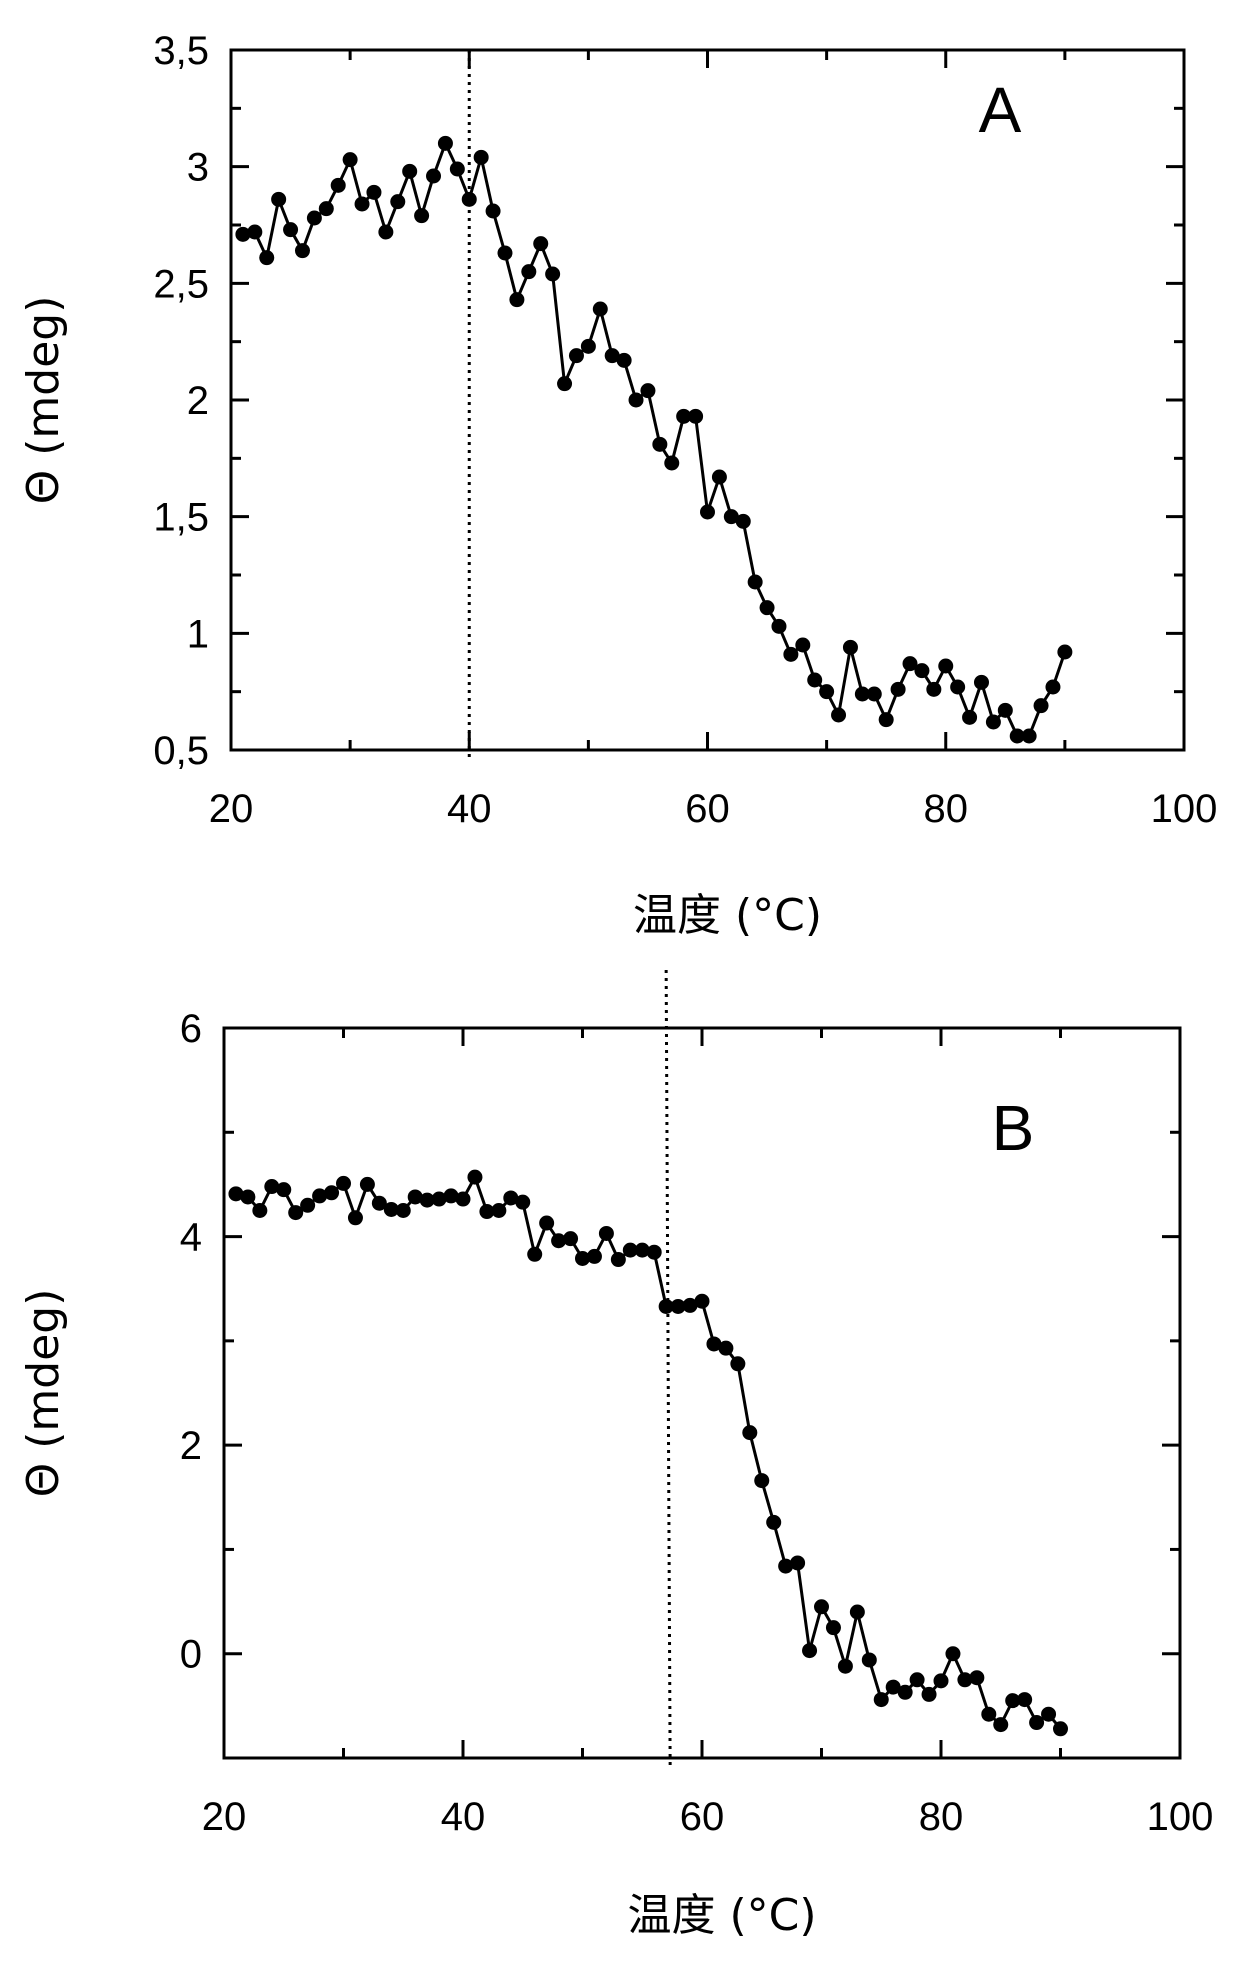 This screenshot has width=1240, height=1962. What do you see at coordinates (181, 518) in the screenshot?
I see `y-tick-label: 1,5` at bounding box center [181, 518].